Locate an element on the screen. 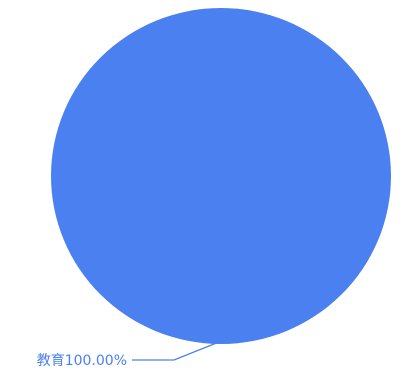 This screenshot has width=400, height=373. pie-slice-label-0: 教育100.00% is located at coordinates (82, 361).